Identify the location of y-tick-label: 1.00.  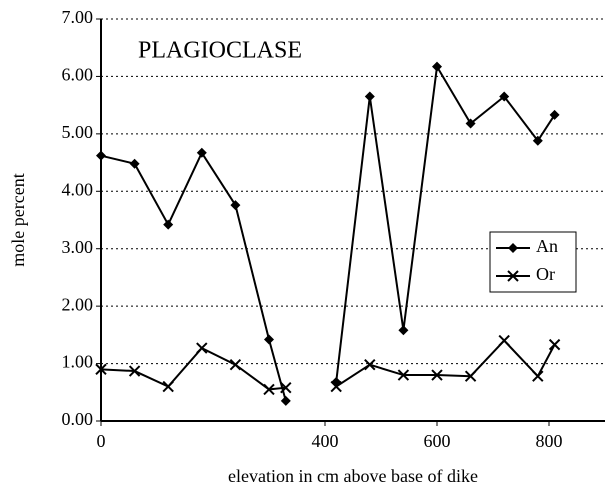
(78, 362).